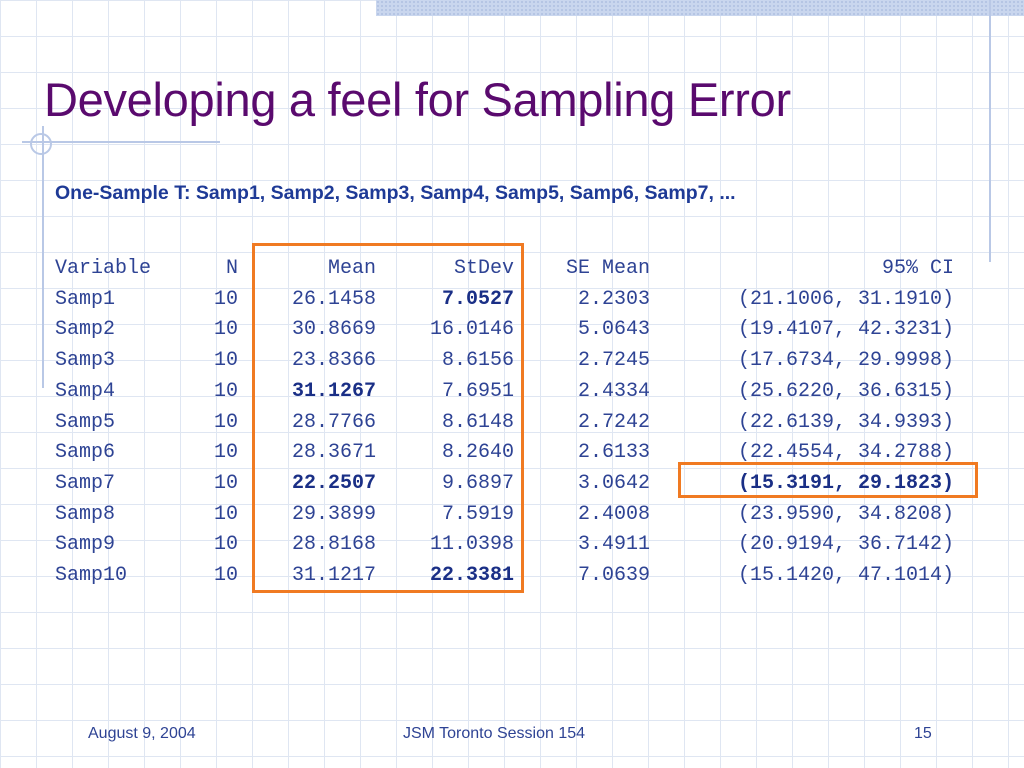  What do you see at coordinates (333, 576) in the screenshot?
I see `cell-mean: 31.1217` at bounding box center [333, 576].